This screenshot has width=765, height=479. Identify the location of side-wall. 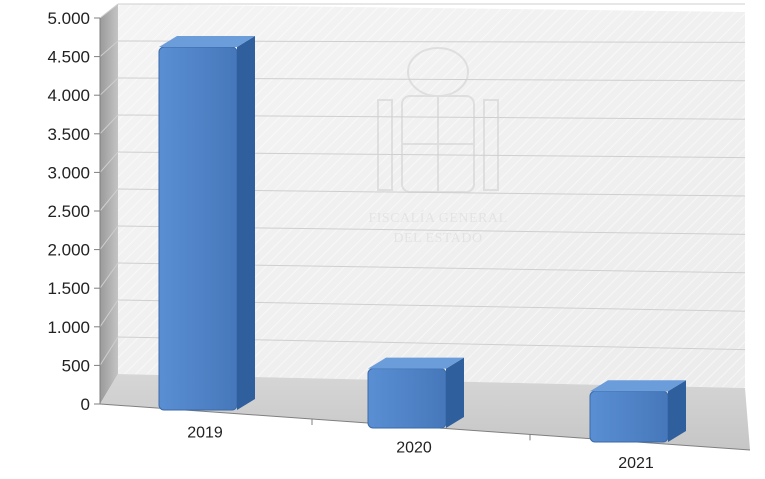
(109, 204).